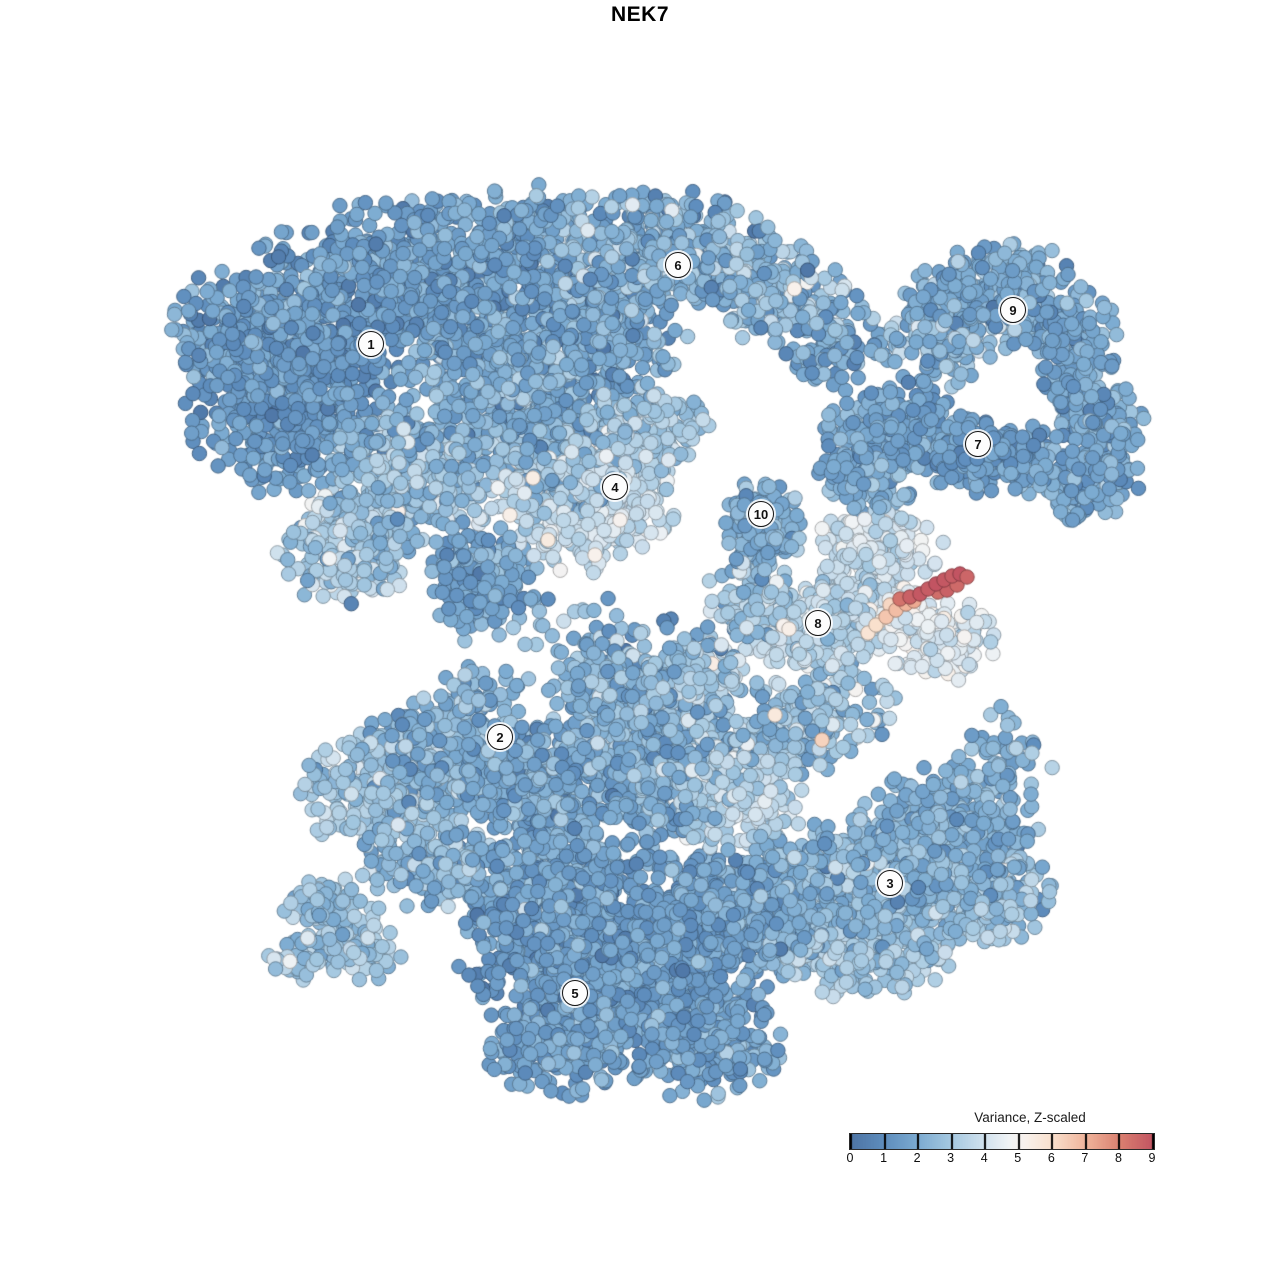  Describe the element at coordinates (951, 1158) in the screenshot. I see `colorbar-tick-label: 3` at that location.